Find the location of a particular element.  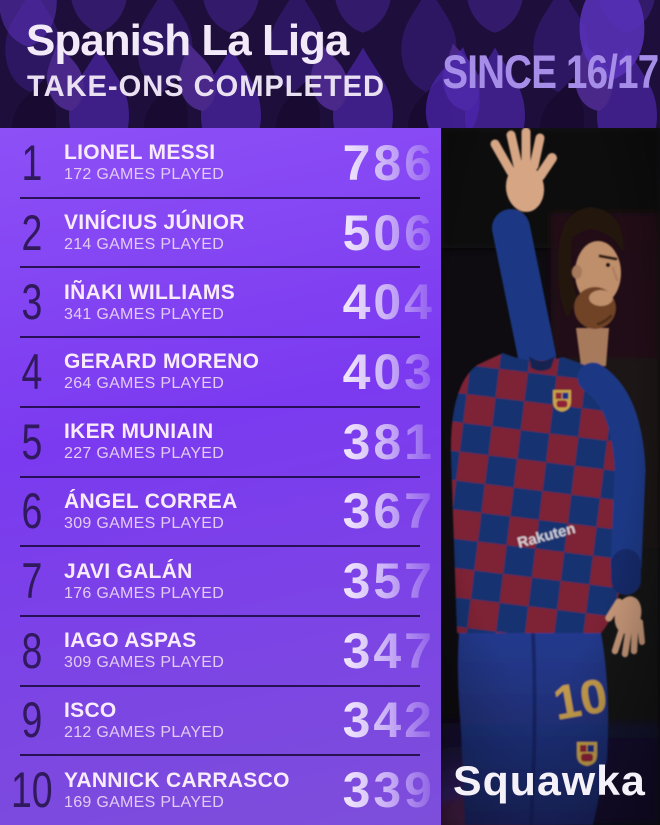

player-info: IKER MUNIAIN 227 GAMES PLAYED is located at coordinates (203, 441).